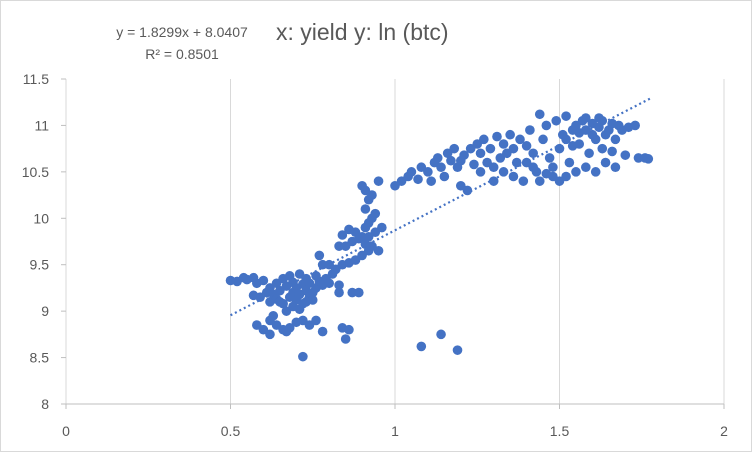 This screenshot has height=452, width=752. What do you see at coordinates (724, 431) in the screenshot?
I see `x-tick-label-2: 2` at bounding box center [724, 431].